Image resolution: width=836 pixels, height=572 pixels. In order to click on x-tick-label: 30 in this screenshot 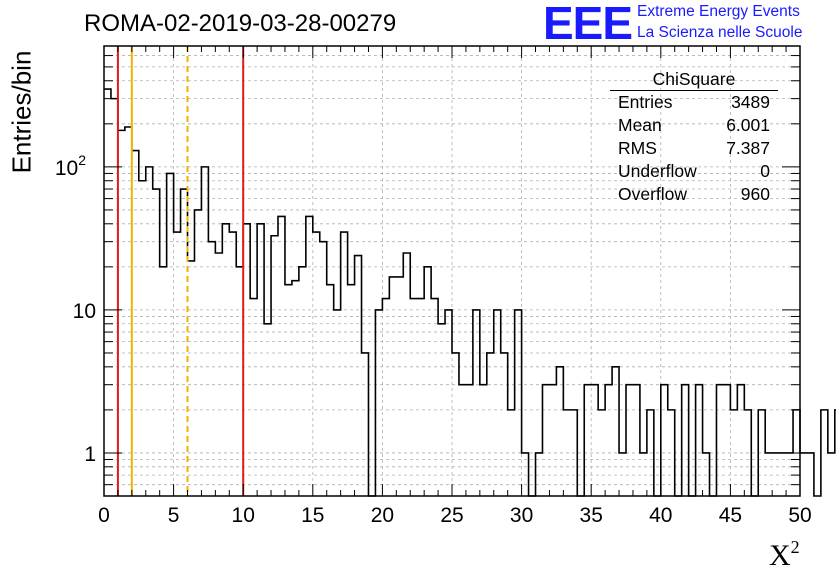, I will do `click(521, 515)`.